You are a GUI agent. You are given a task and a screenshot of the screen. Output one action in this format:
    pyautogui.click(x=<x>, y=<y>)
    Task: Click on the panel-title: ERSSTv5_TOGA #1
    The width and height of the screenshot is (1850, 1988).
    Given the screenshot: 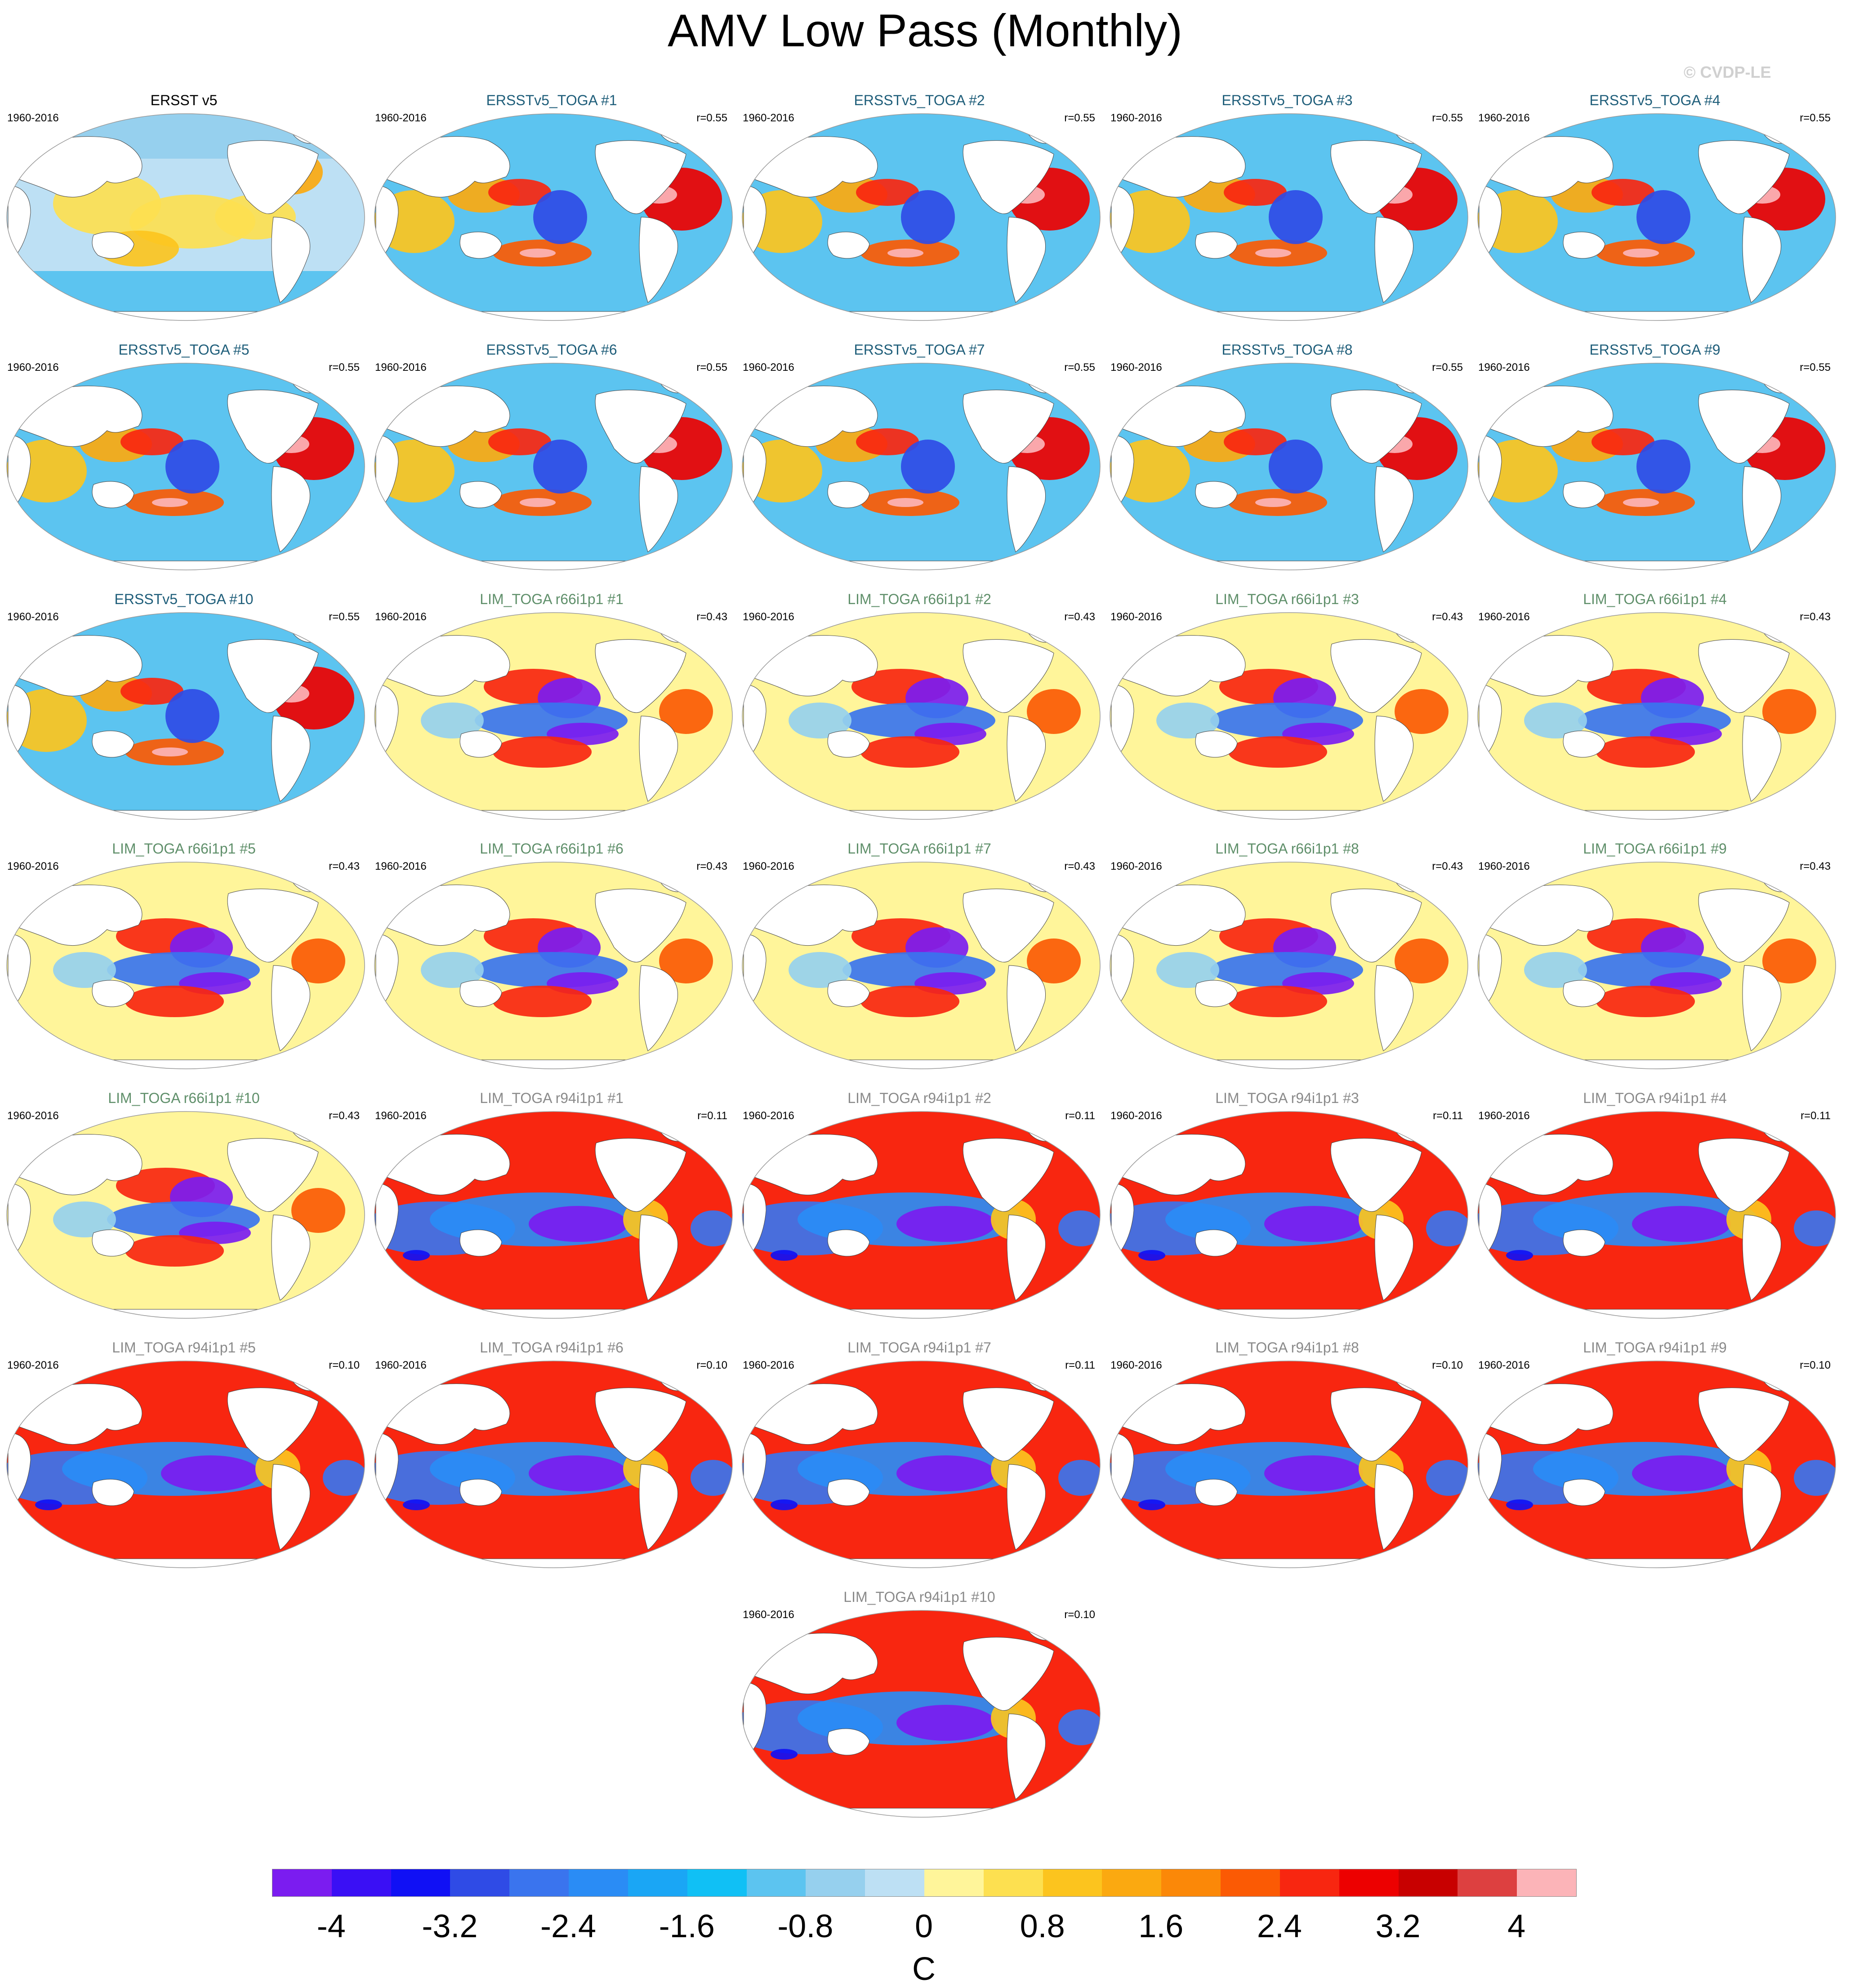 What is the action you would take?
    pyautogui.click(x=551, y=100)
    